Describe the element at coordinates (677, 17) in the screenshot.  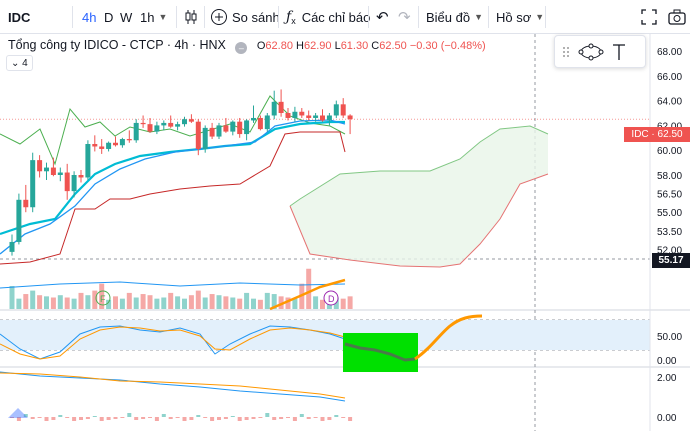
I see `snapshot-button` at that location.